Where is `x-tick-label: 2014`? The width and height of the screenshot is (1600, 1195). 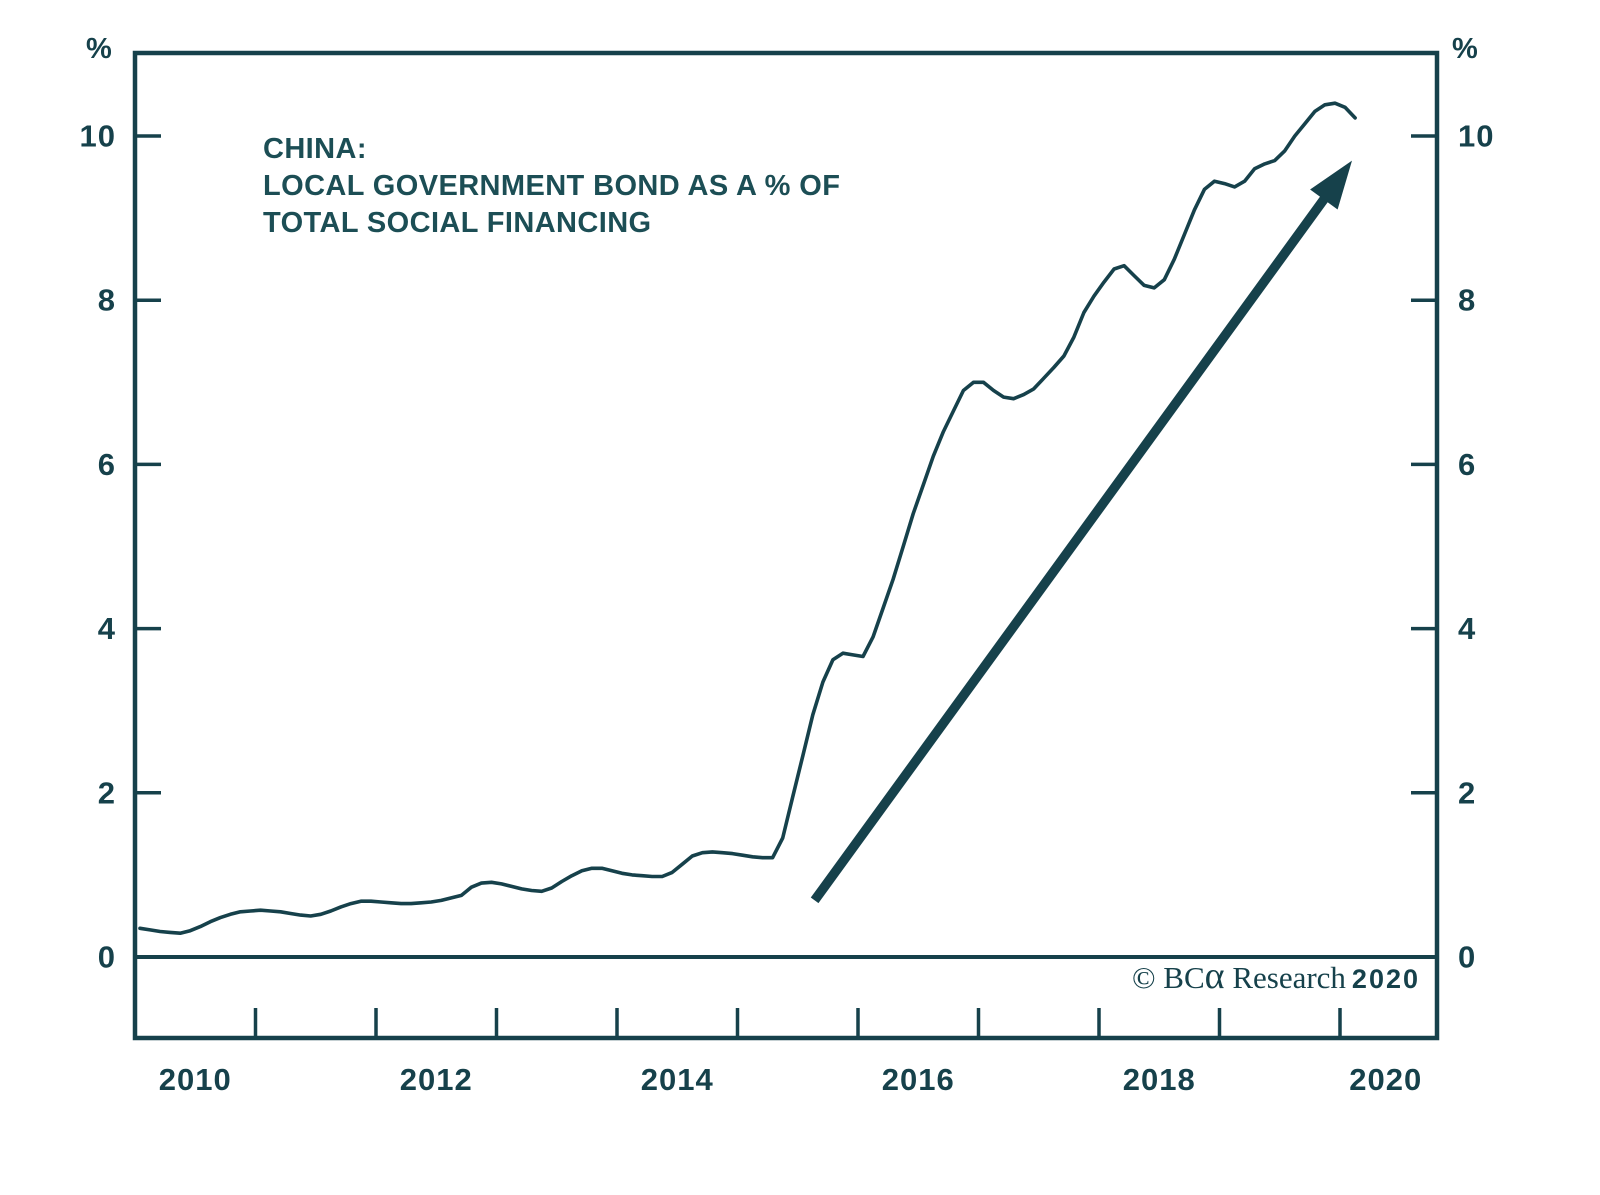 x-tick-label: 2014 is located at coordinates (677, 1079).